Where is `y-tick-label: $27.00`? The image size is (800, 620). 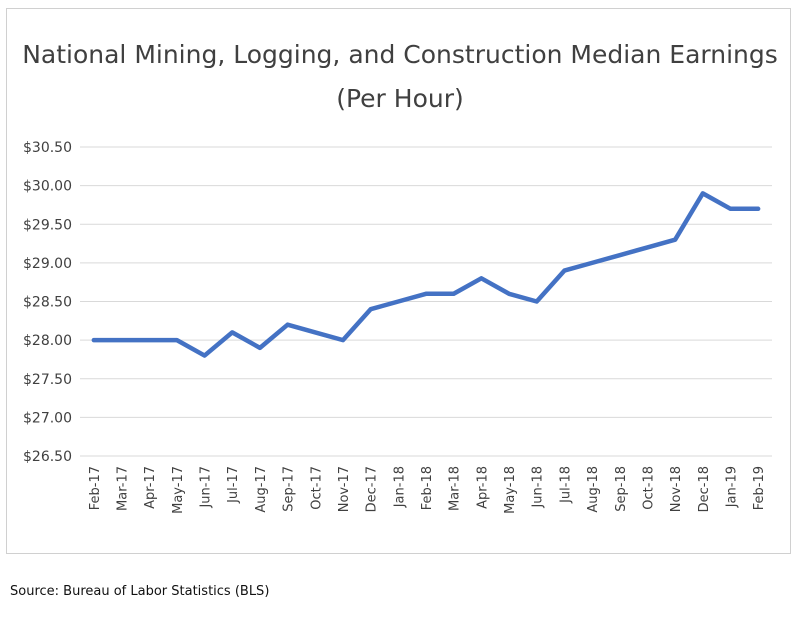
y-tick-label: $27.00 is located at coordinates (47, 418).